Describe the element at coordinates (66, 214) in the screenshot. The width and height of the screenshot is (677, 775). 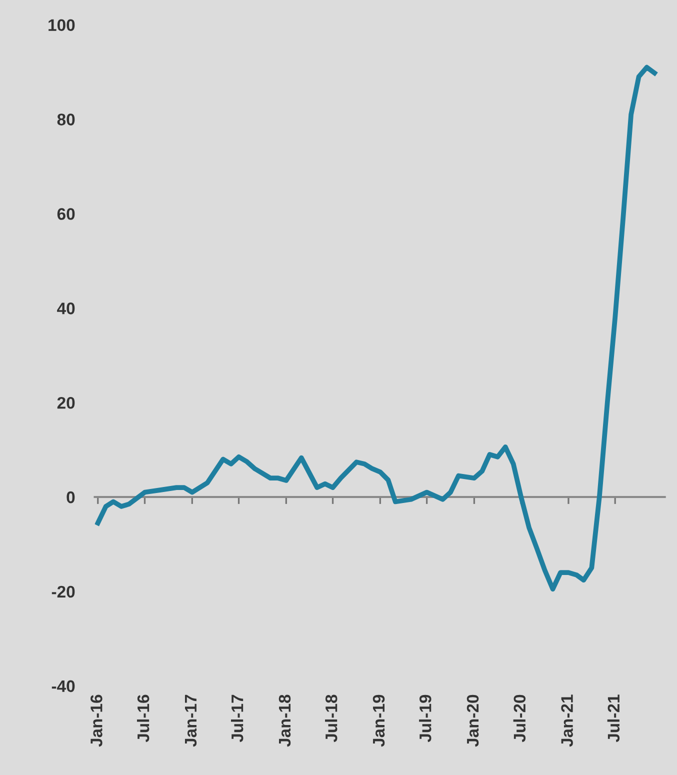
I see `y-tick-label: 60` at that location.